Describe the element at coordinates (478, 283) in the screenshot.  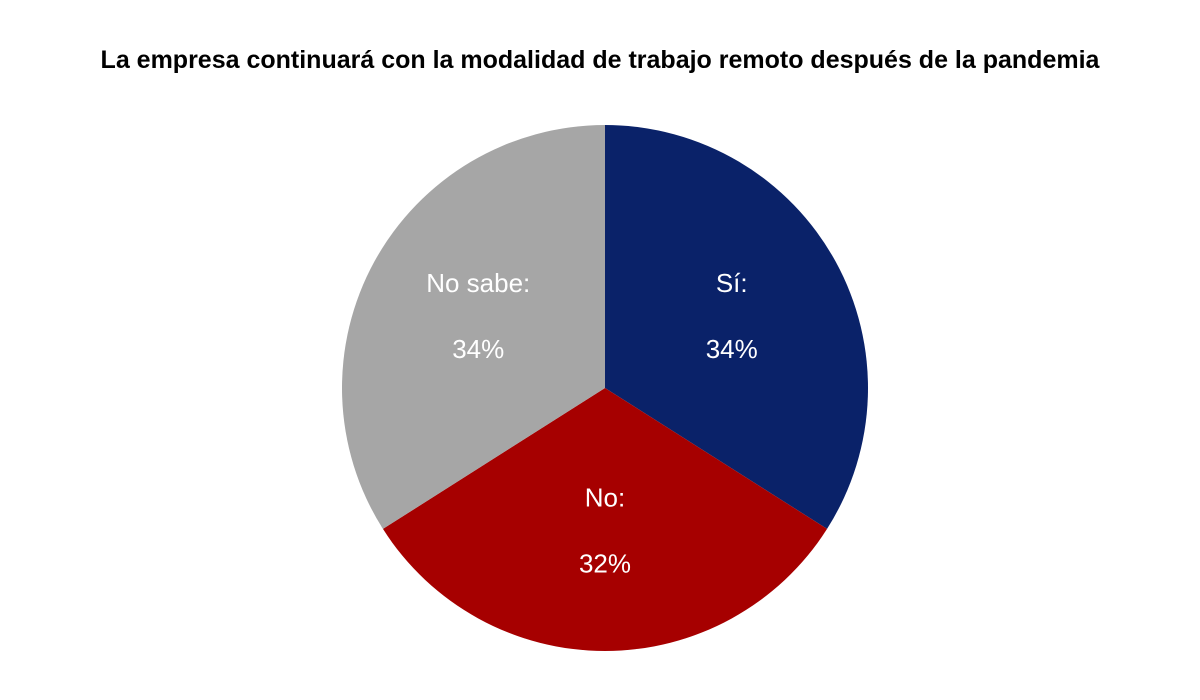
I see `slice-category-label: No sabe:` at that location.